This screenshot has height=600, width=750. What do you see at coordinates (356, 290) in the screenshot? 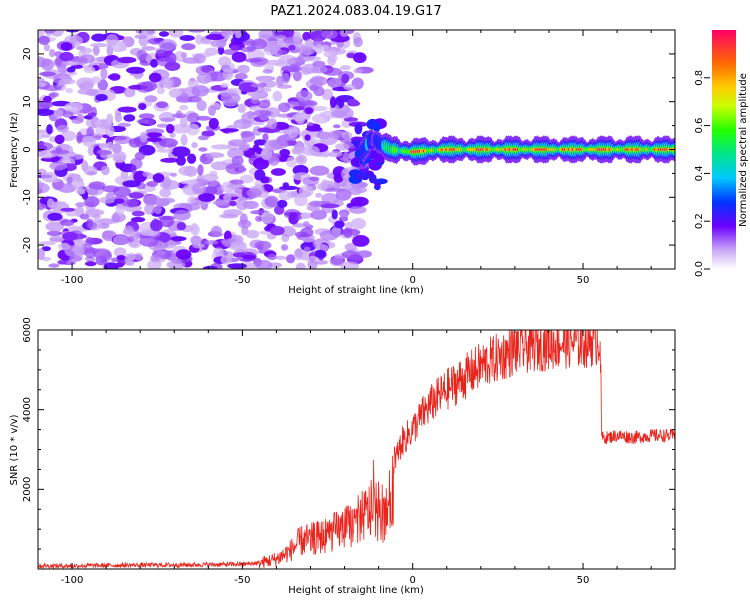
I see `spectrogram-xlabel: Height of straight line (km)` at bounding box center [356, 290].